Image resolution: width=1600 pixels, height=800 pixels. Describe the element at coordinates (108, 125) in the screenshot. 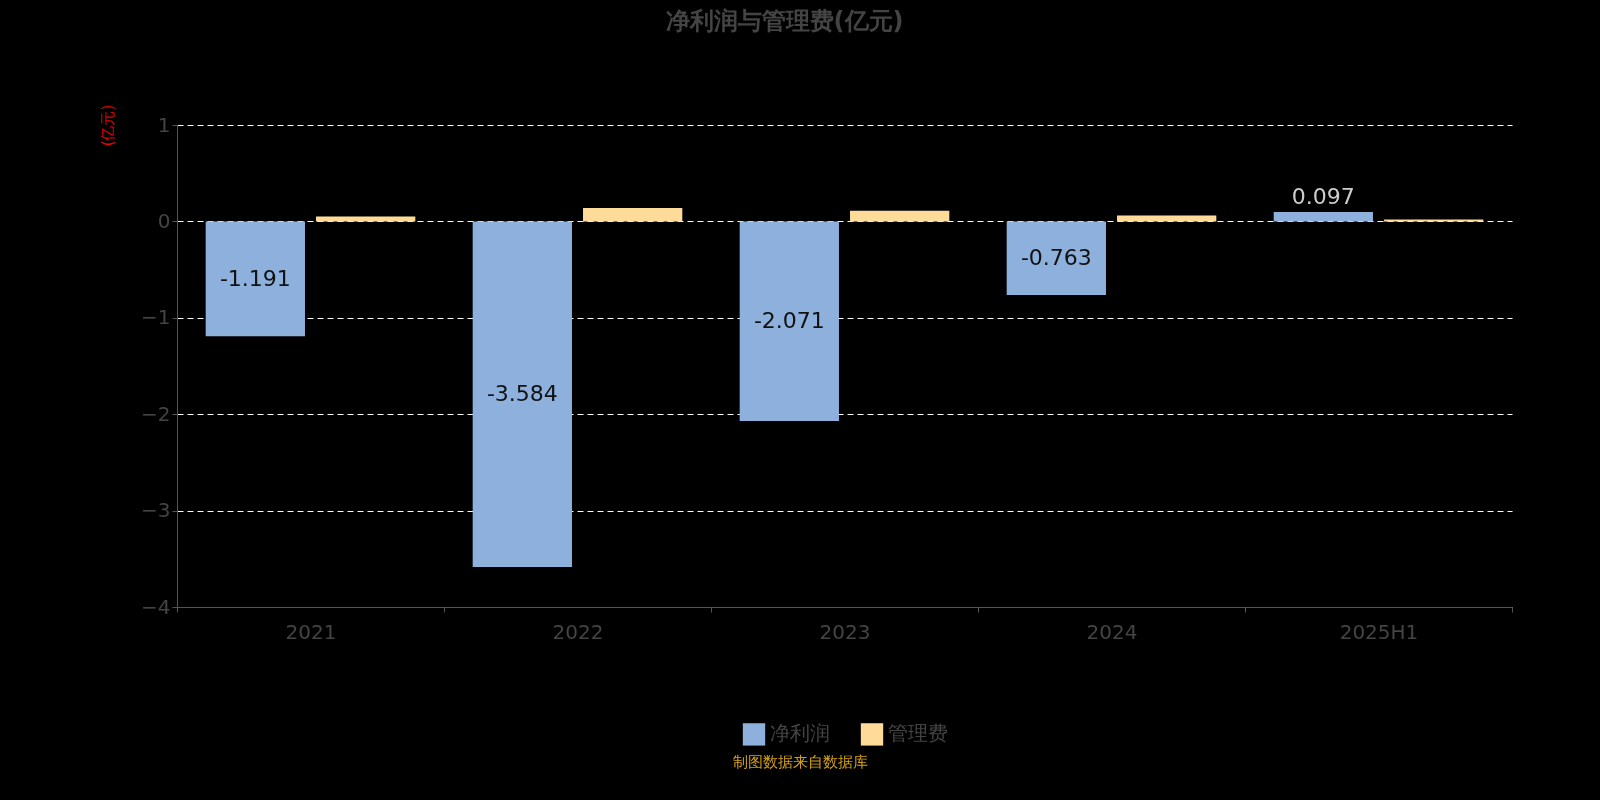

I see `y-axis-title: (亿元)` at that location.